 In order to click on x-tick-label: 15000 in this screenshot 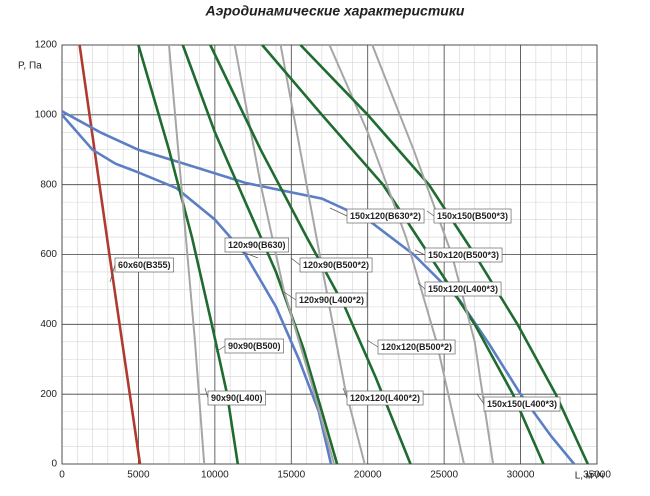, I will do `click(291, 475)`.